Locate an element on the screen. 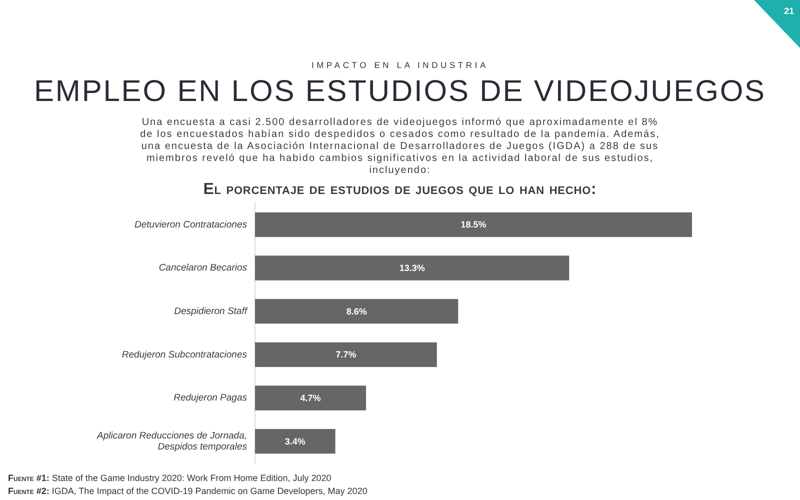  data-label: 3.4% is located at coordinates (295, 441).